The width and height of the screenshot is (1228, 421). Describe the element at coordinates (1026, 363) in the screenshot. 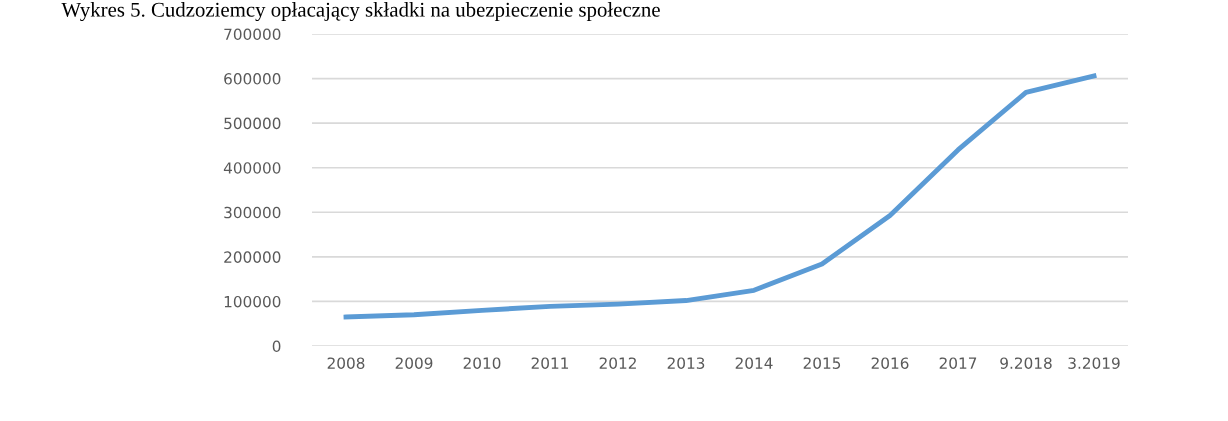

I see `x-tick-label: 9.2018` at that location.